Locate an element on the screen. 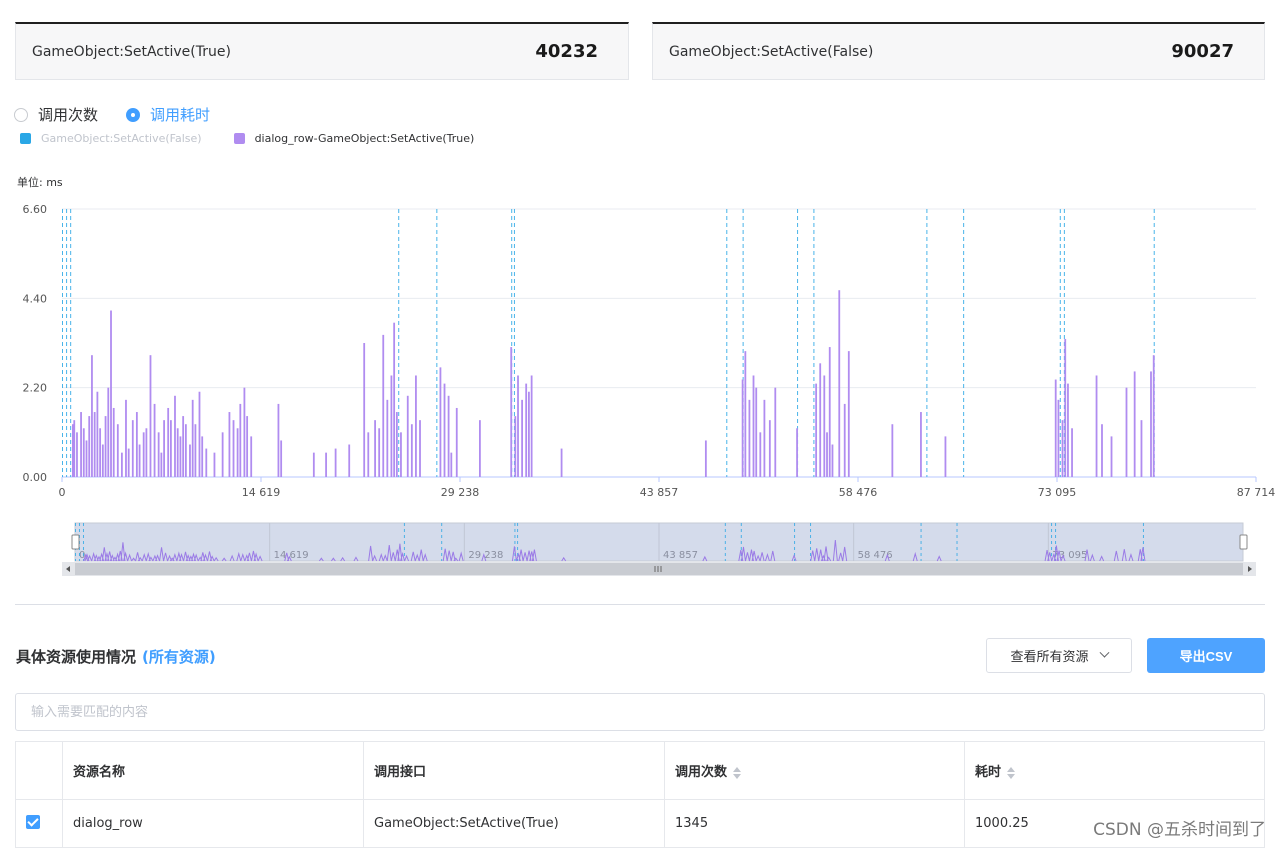  zoom-tick-label: 29 238 is located at coordinates (485, 555).